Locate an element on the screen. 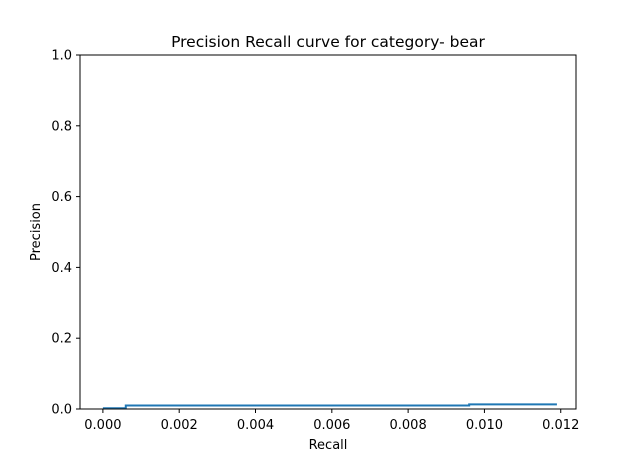  y-tick-label: 0.4 is located at coordinates (61, 268).